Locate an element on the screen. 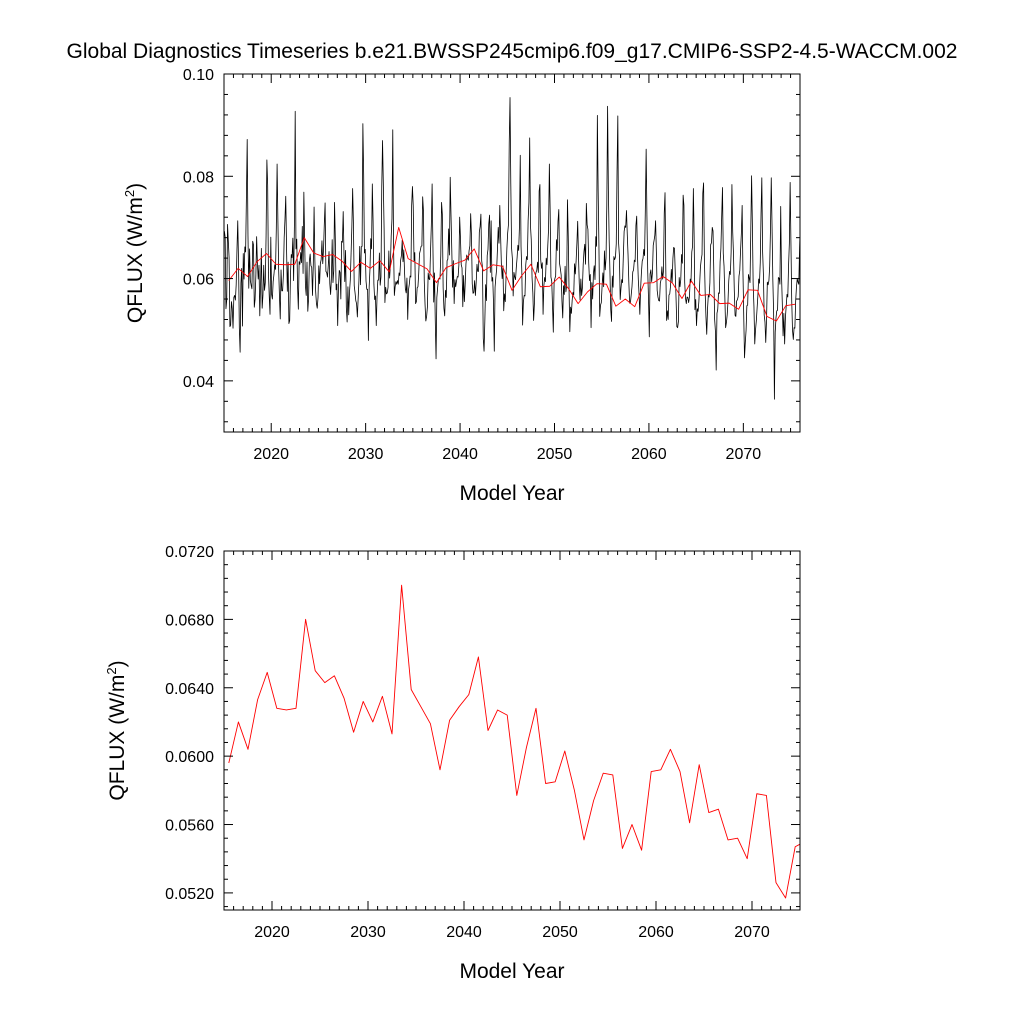 This screenshot has width=1024, height=1024. y-tick-label: 0.0600 is located at coordinates (189, 757).